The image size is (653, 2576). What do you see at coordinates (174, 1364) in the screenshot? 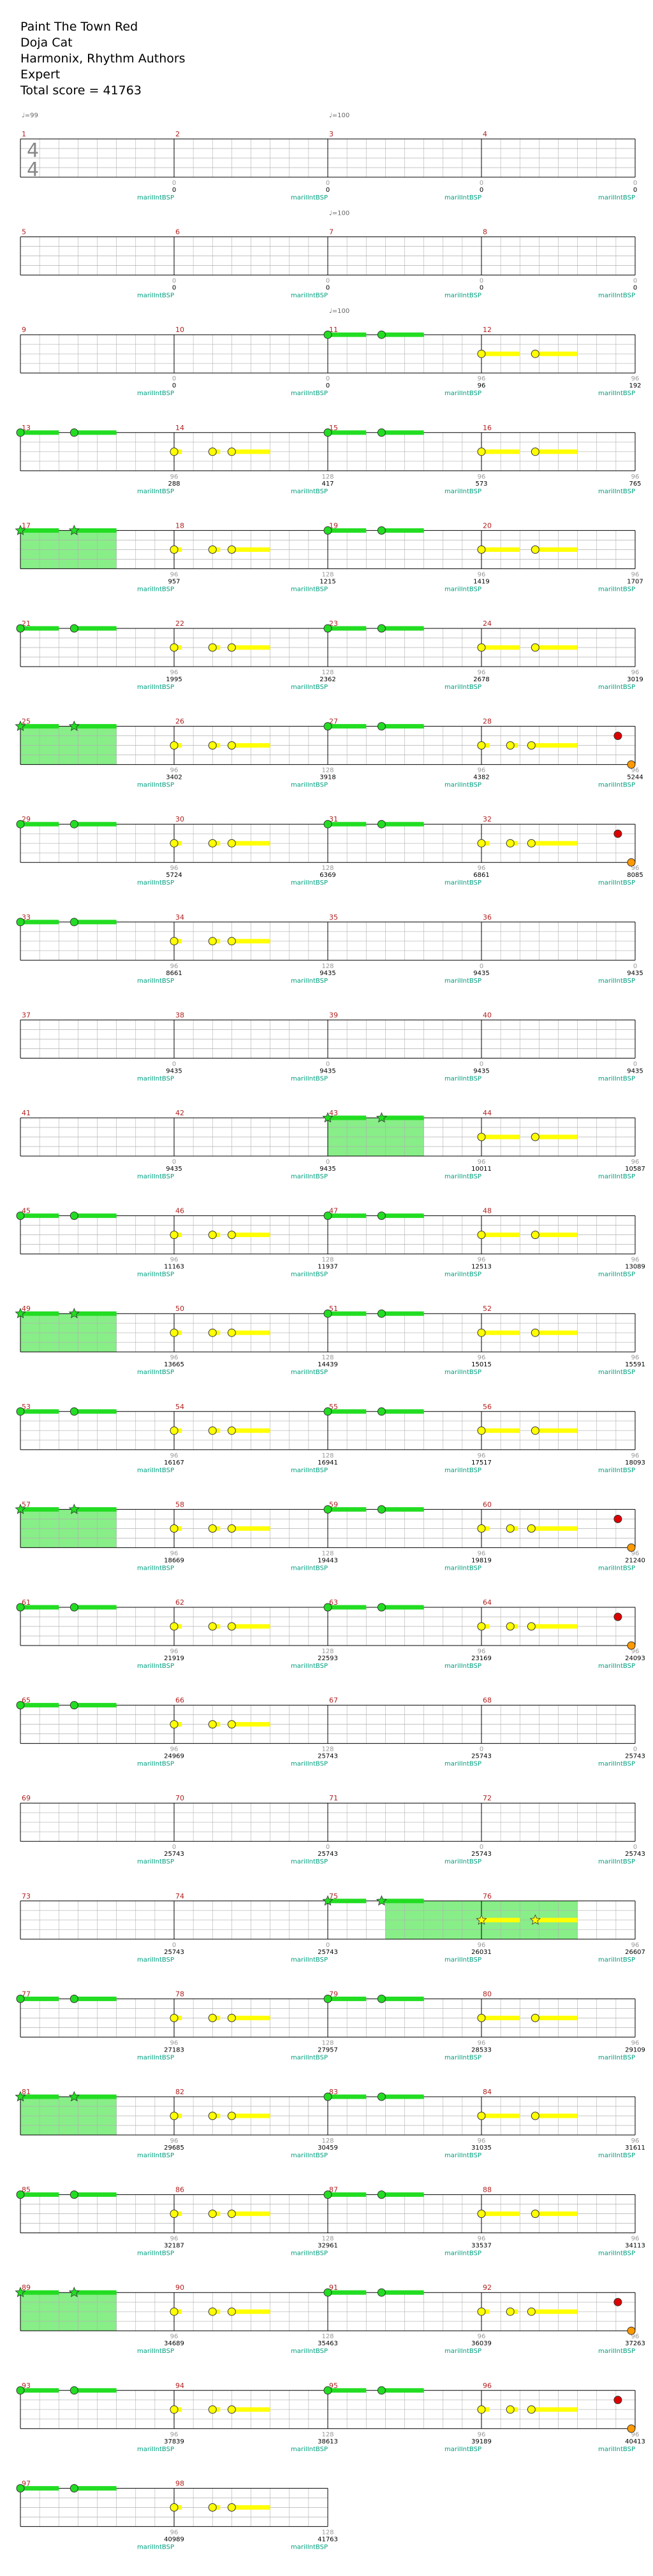
I see `score-value: 13665` at bounding box center [174, 1364].